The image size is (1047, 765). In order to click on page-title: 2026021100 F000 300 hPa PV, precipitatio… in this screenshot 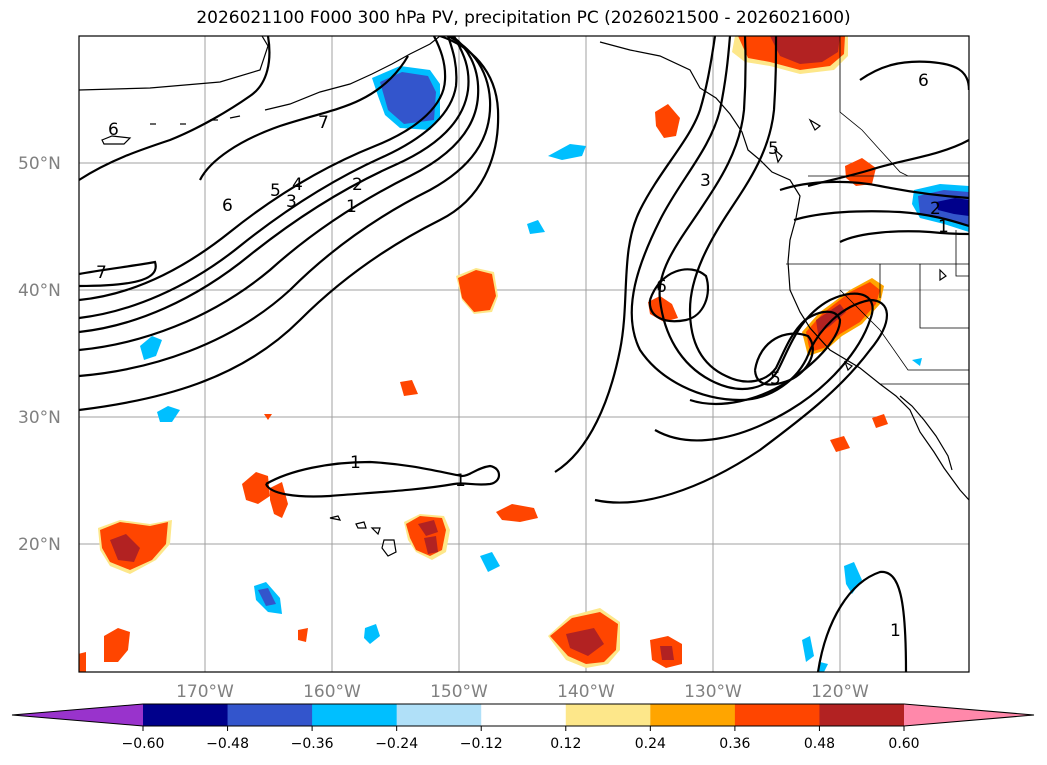, I will do `click(523, 18)`.